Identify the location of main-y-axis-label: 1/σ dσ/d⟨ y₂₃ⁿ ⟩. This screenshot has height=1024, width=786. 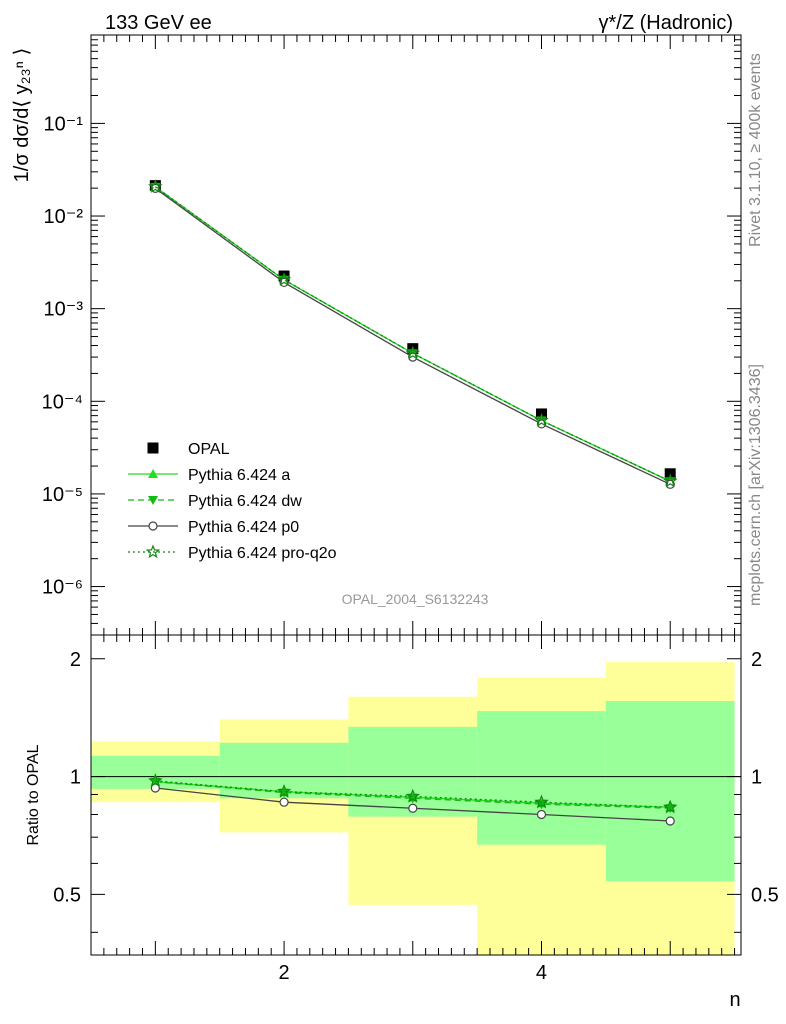
(22, 115).